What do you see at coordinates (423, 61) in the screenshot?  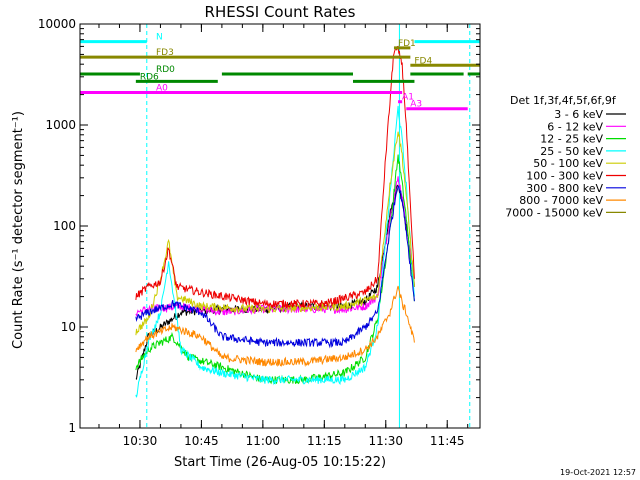 I see `flag-label-fd4: FD4` at bounding box center [423, 61].